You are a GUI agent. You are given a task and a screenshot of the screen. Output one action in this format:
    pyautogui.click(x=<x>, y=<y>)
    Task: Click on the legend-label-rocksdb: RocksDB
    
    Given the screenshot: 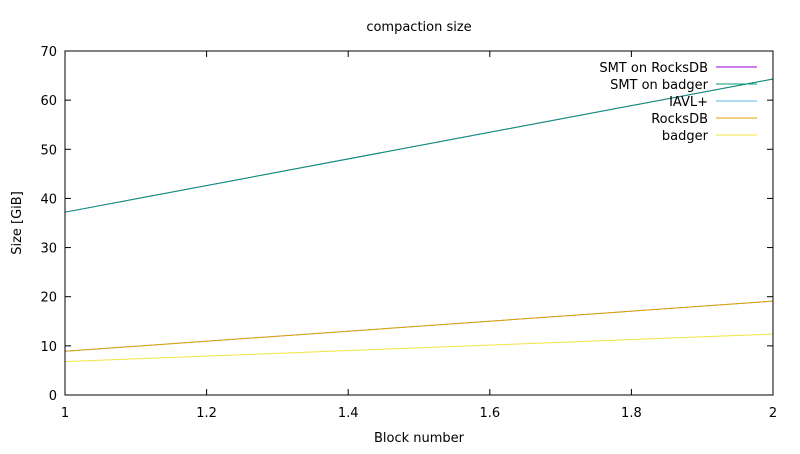 What is the action you would take?
    pyautogui.click(x=679, y=119)
    